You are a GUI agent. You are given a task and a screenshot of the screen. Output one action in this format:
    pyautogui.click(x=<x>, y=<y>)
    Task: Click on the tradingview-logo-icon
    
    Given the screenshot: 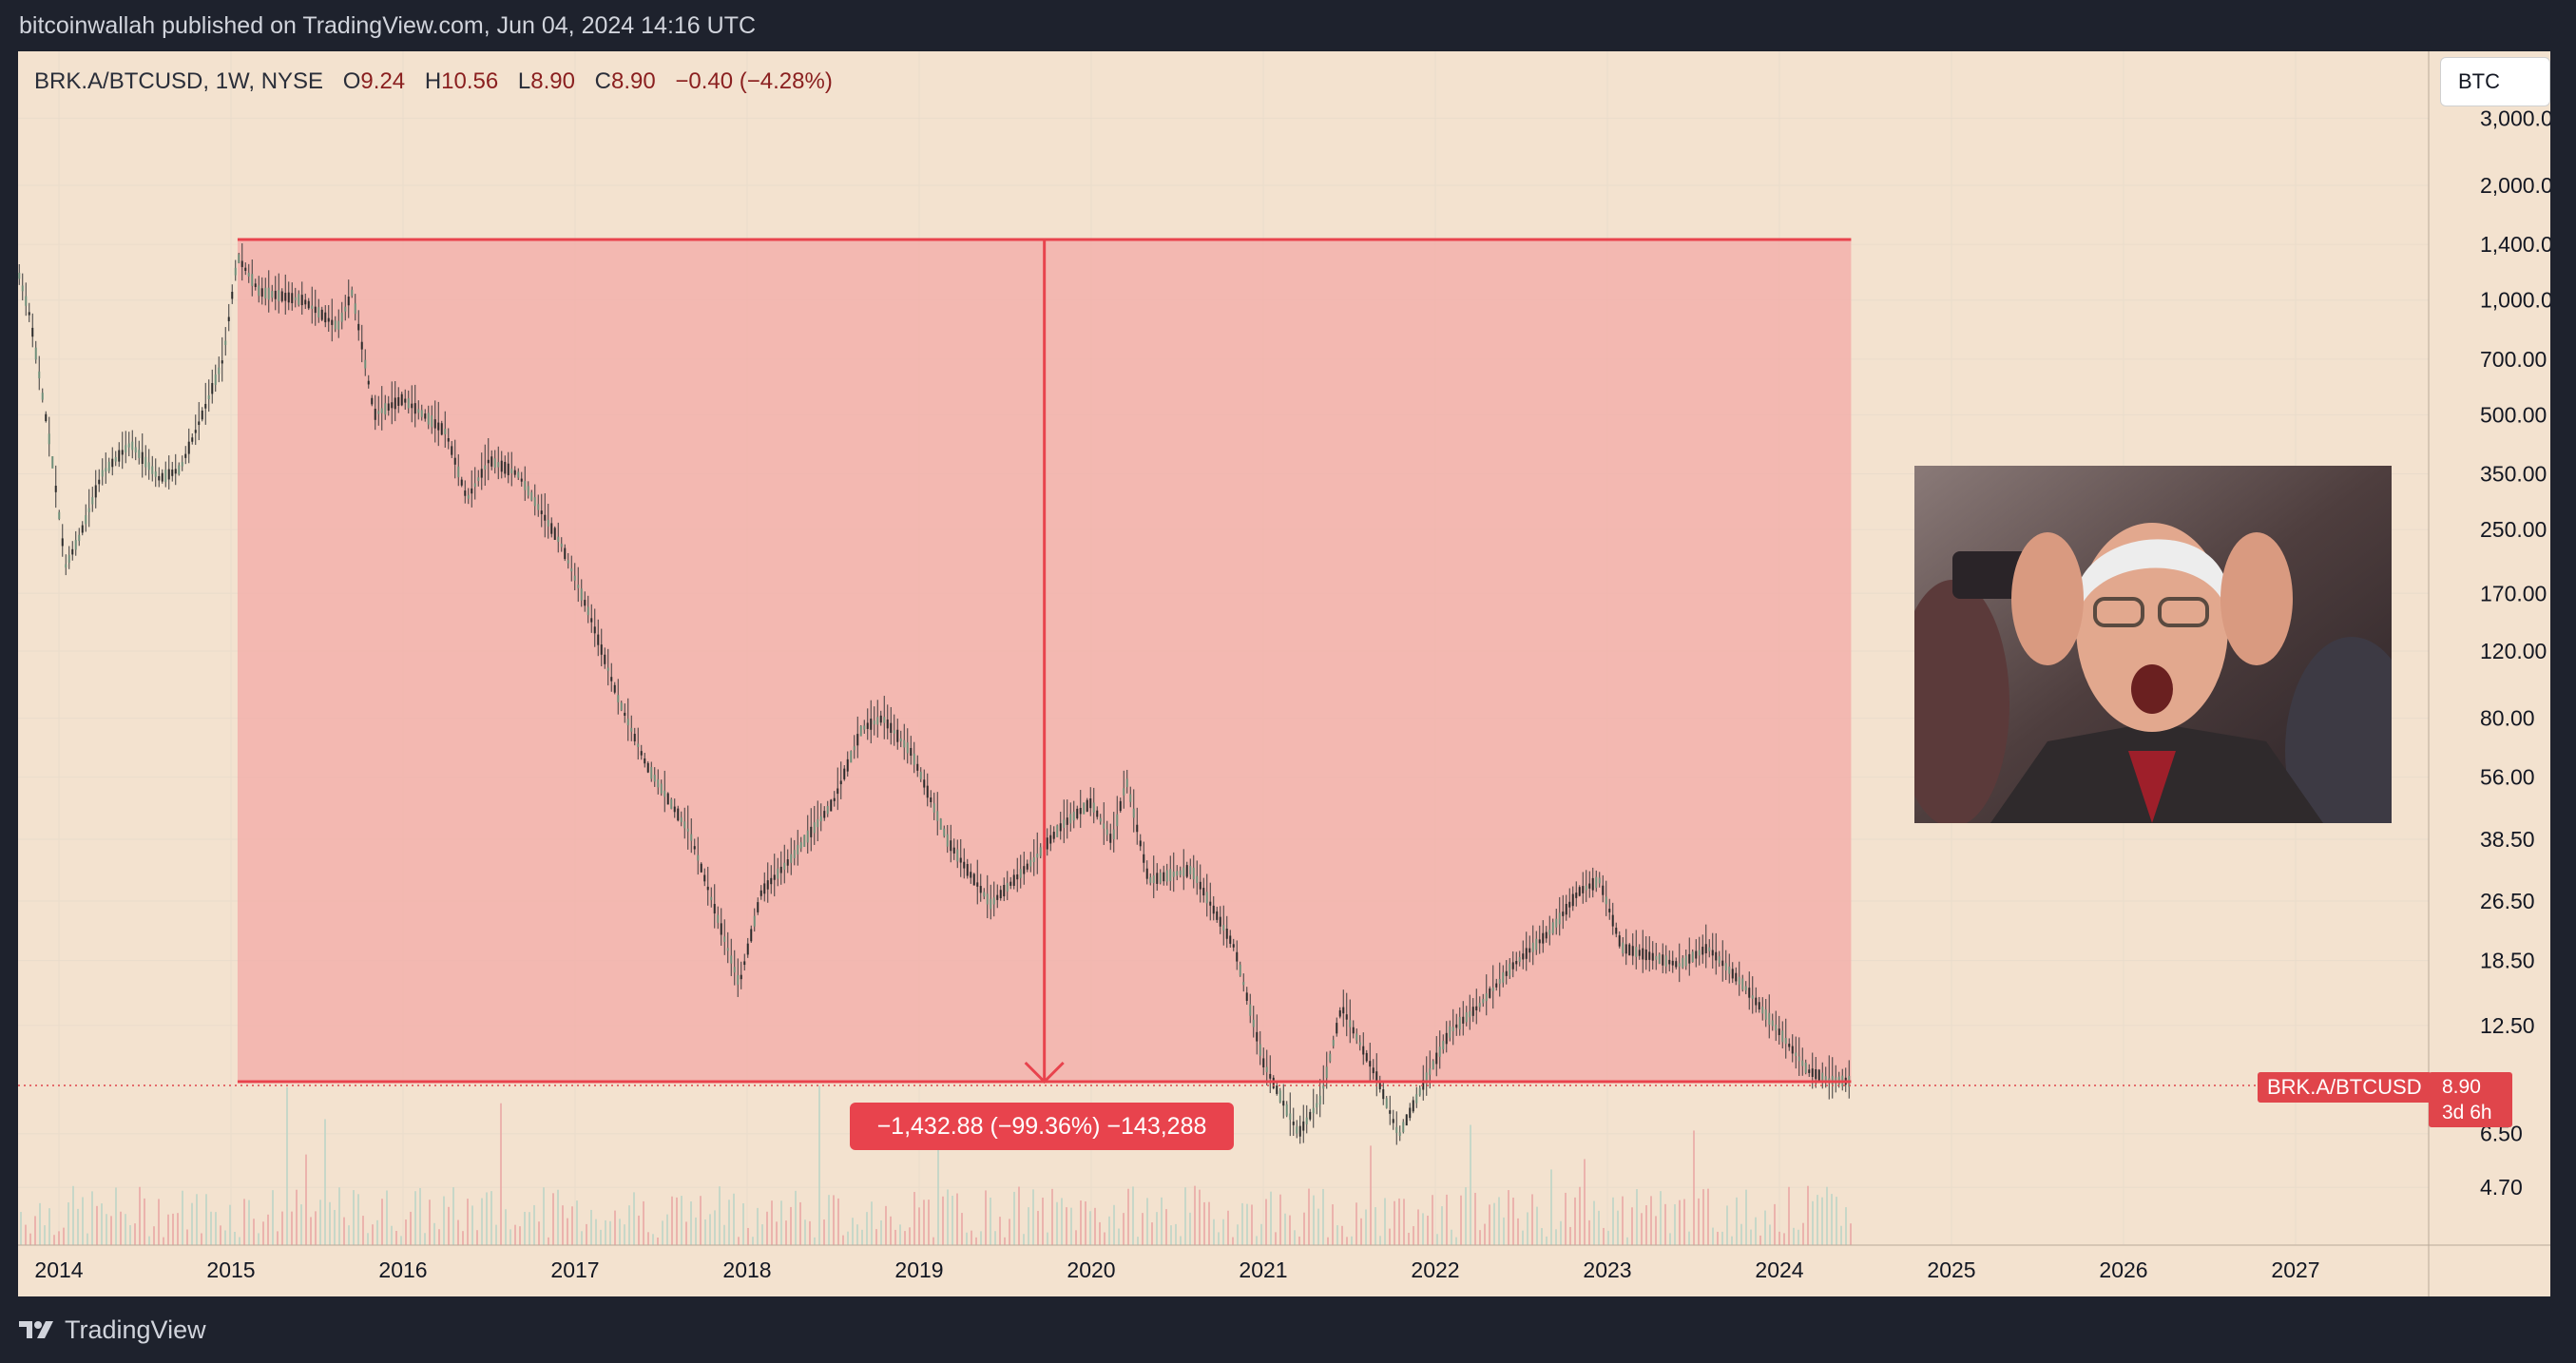 What is the action you would take?
    pyautogui.click(x=37, y=1329)
    